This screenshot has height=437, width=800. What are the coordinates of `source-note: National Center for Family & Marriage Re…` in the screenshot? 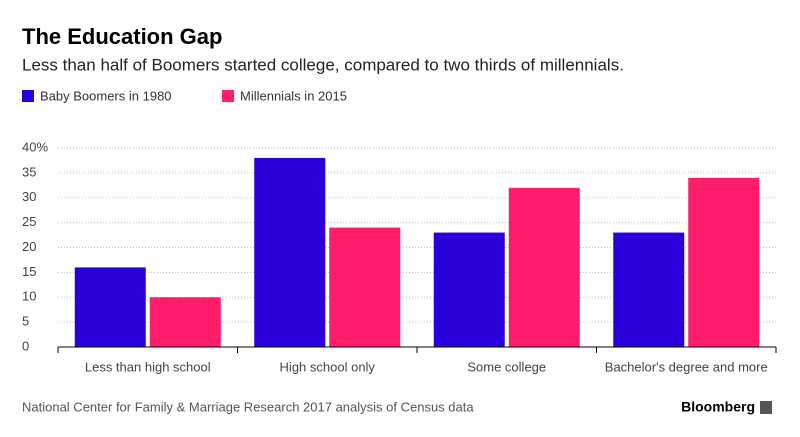 It's located at (248, 406).